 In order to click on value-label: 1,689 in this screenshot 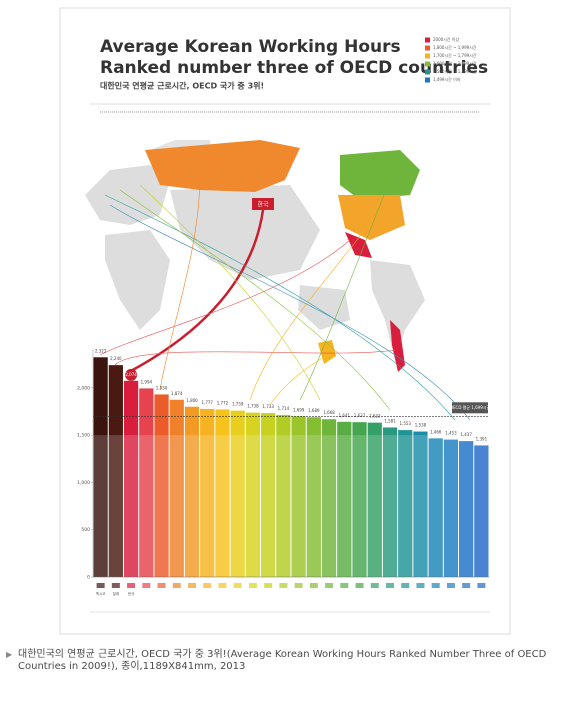, I will do `click(314, 410)`.